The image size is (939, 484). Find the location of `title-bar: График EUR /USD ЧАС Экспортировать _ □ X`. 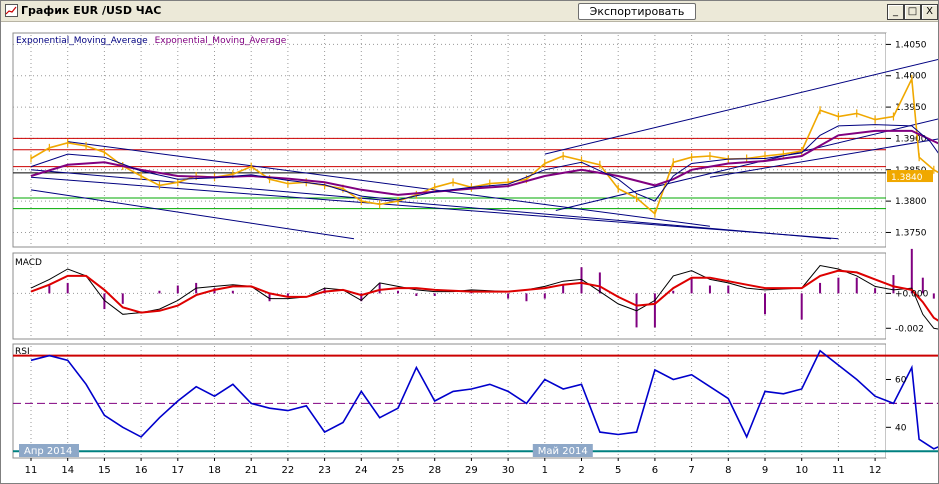

title-bar: График EUR /USD ЧАС Экспортировать _ □ X is located at coordinates (469, 11).